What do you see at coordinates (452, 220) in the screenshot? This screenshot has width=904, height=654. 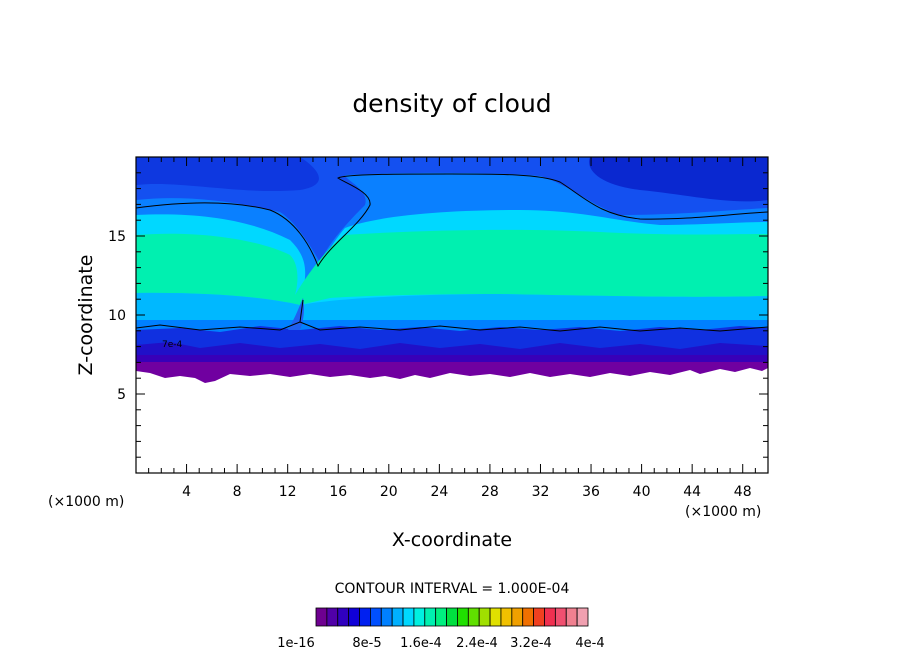 I see `contour-line-upper` at bounding box center [452, 220].